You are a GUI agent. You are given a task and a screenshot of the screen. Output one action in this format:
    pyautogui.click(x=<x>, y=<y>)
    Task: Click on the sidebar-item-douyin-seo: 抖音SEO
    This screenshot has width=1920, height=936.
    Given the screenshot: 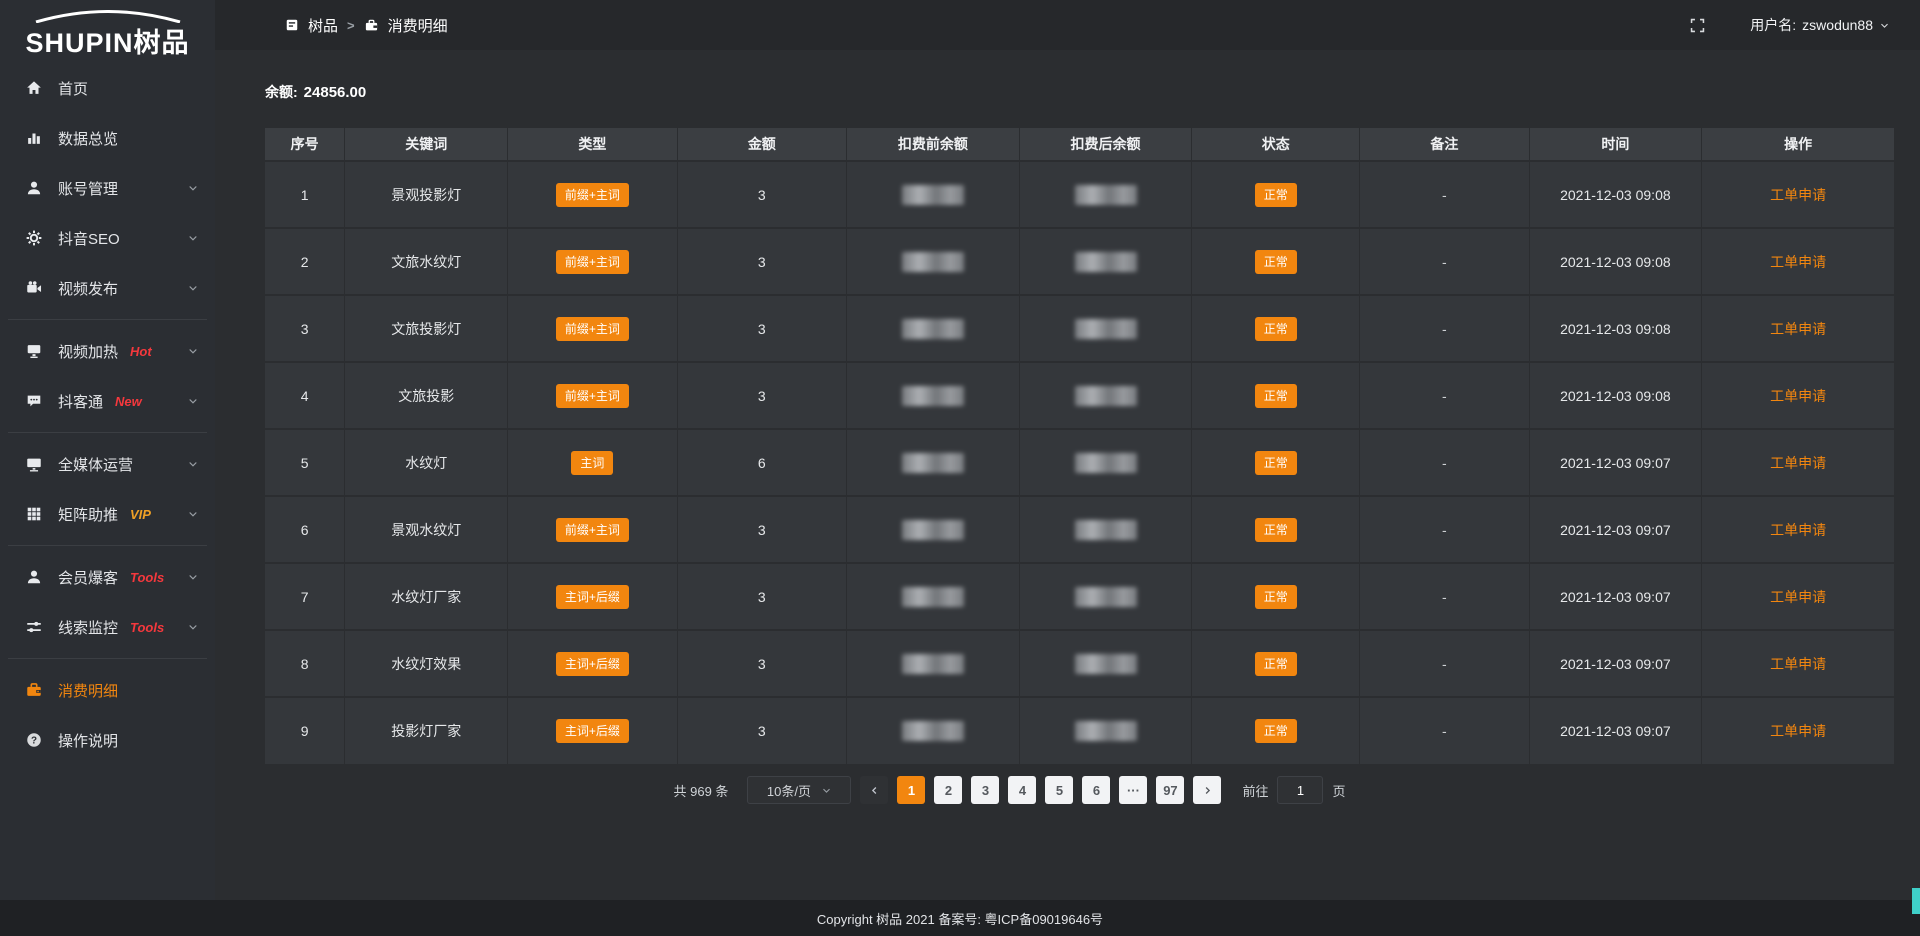 What is the action you would take?
    pyautogui.click(x=107, y=238)
    